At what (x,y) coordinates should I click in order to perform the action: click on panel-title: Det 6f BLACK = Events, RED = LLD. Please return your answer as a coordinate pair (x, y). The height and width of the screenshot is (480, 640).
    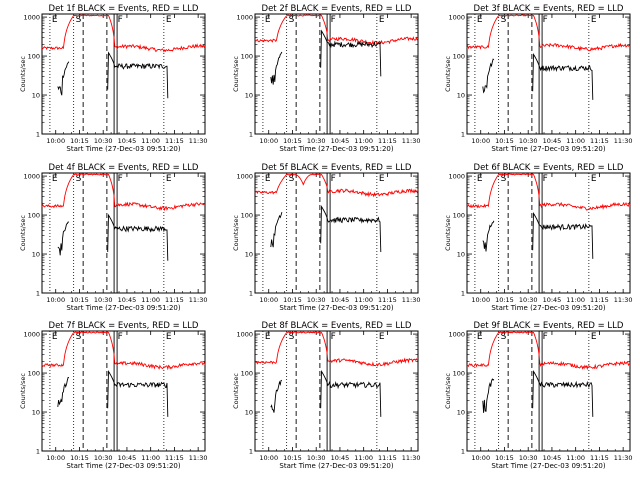
    Looking at the image, I should click on (549, 168).